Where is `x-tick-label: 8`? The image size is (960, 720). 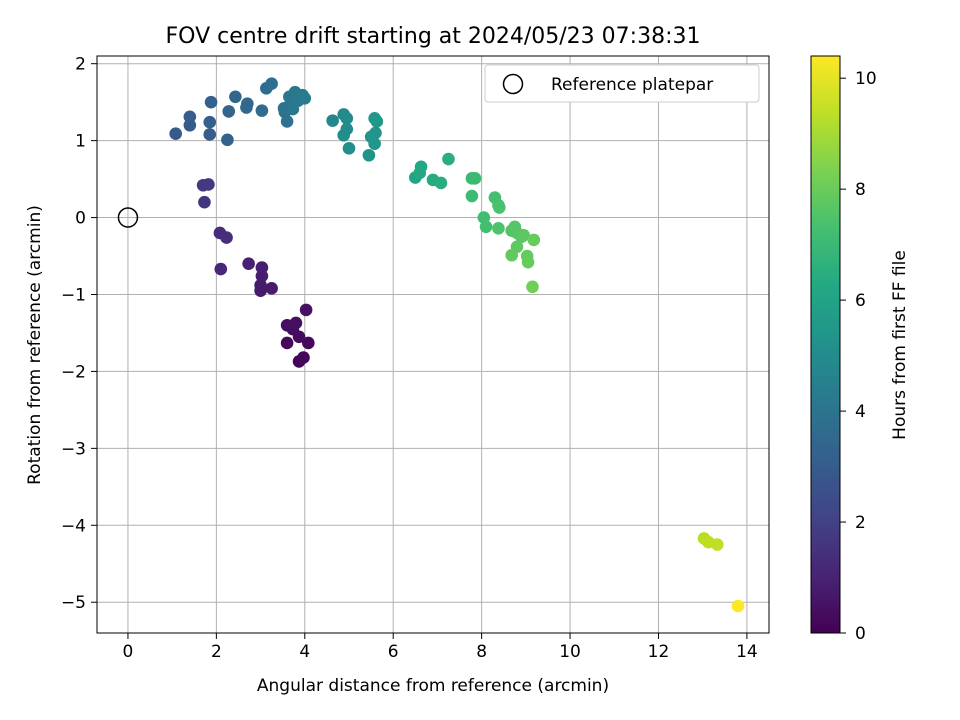
x-tick-label: 8 is located at coordinates (481, 652).